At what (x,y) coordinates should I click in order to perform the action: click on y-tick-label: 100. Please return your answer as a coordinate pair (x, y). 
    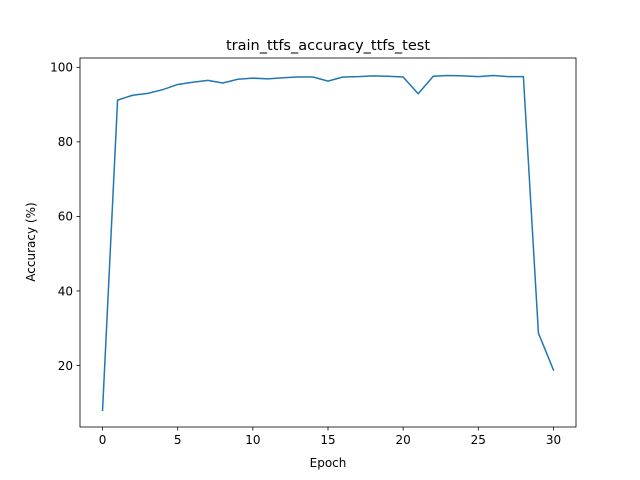
    Looking at the image, I should click on (61, 68).